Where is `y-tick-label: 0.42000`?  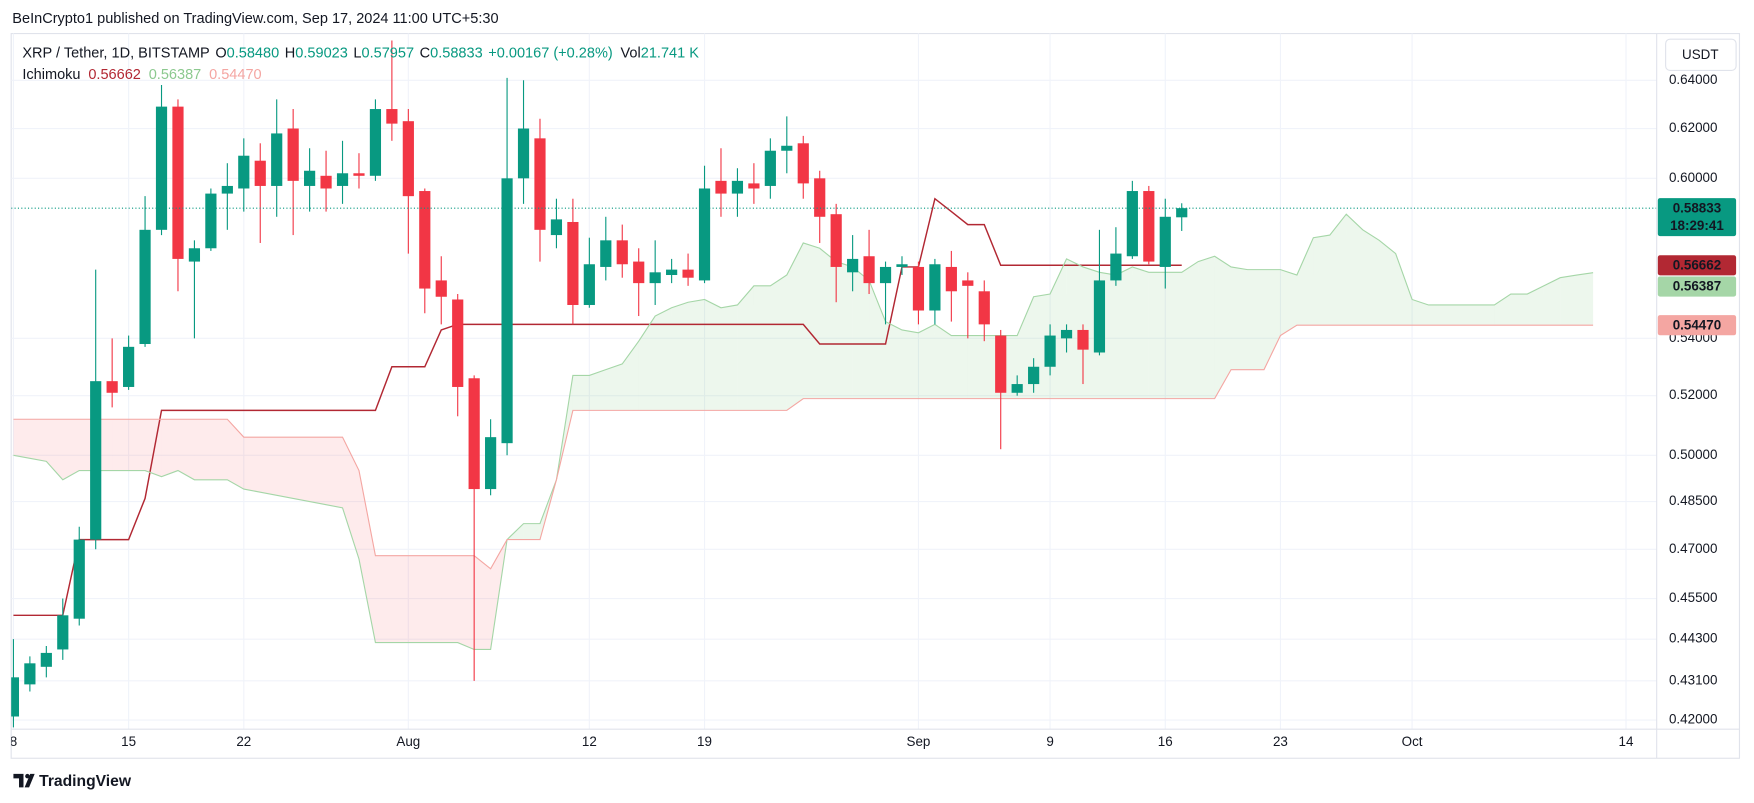
y-tick-label: 0.42000 is located at coordinates (1693, 719).